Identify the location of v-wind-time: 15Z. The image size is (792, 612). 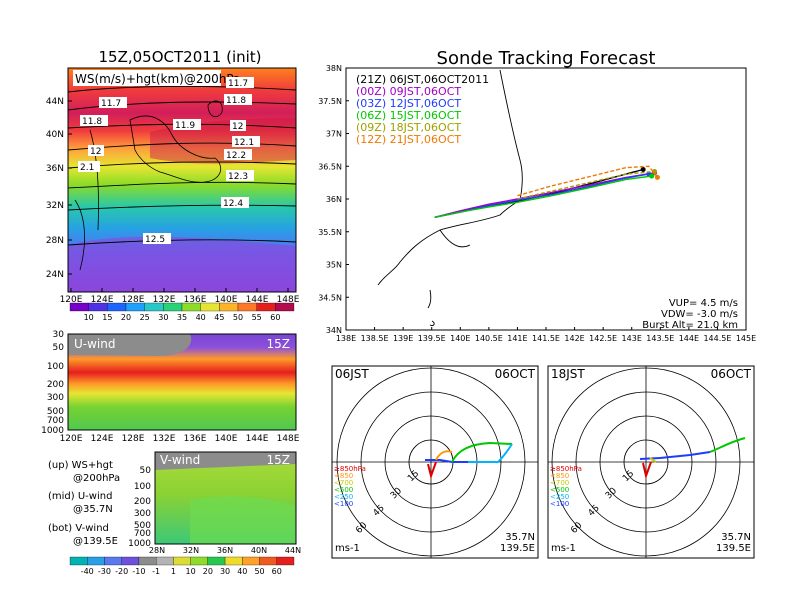
(279, 460).